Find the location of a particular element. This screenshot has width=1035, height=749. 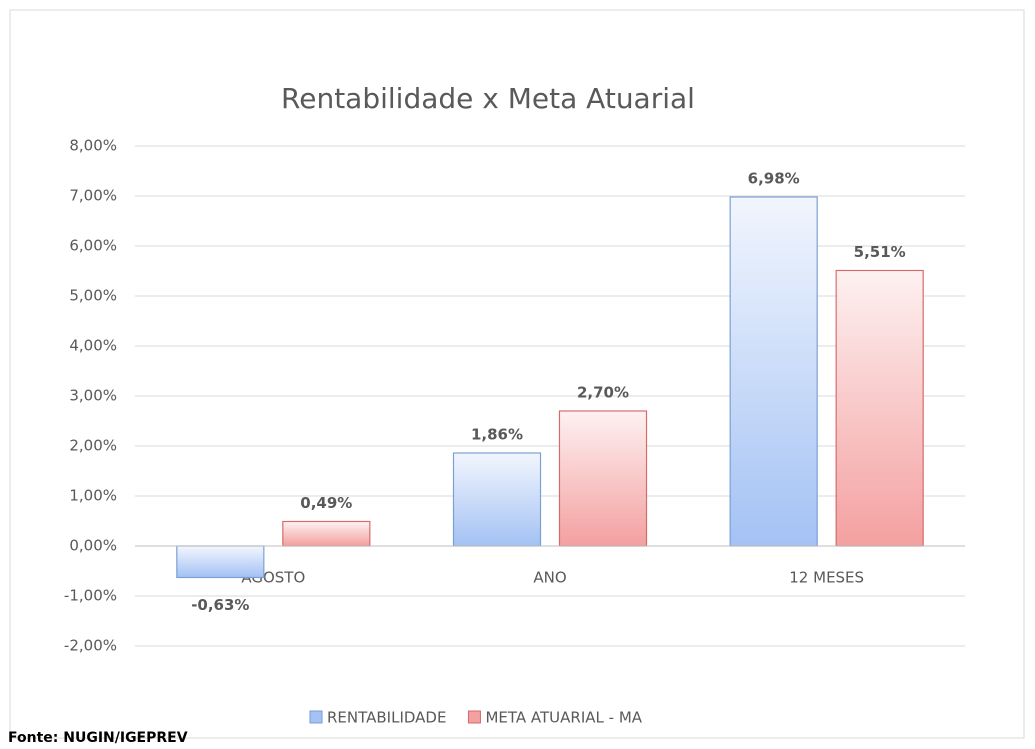

chart-title: Rentabilidade x Meta Atuarial is located at coordinates (488, 98).